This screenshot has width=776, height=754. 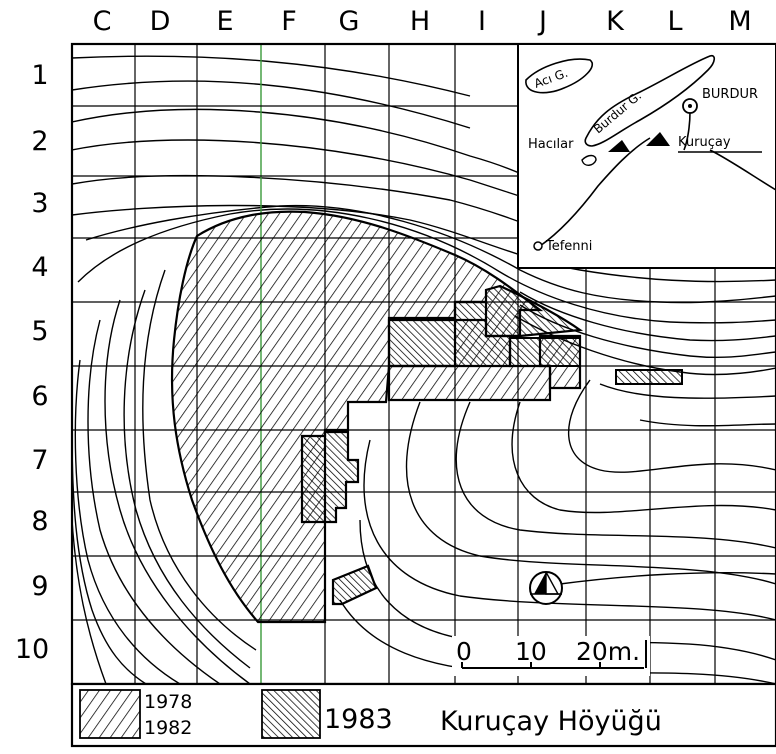 I want to click on place-label-tefenni: Tefenni, so click(x=568, y=246).